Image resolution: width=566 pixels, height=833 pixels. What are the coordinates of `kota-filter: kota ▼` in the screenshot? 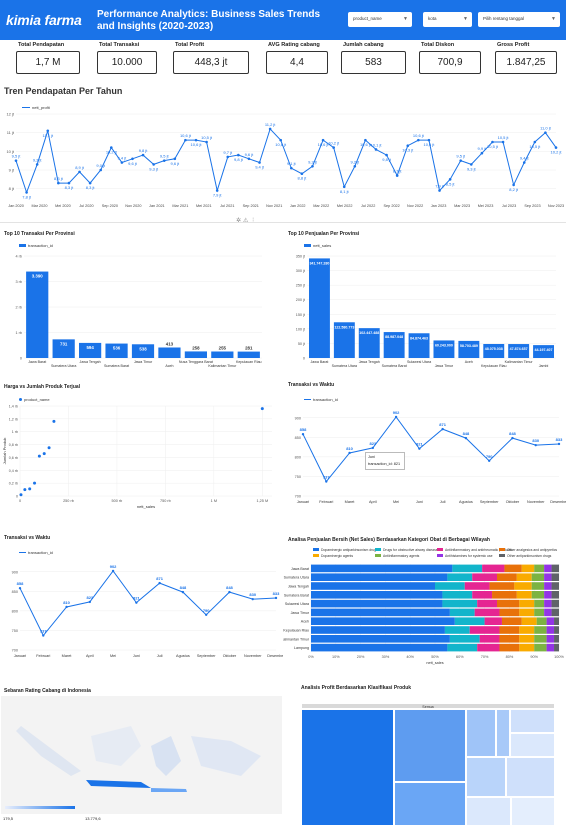 It's located at (447, 19).